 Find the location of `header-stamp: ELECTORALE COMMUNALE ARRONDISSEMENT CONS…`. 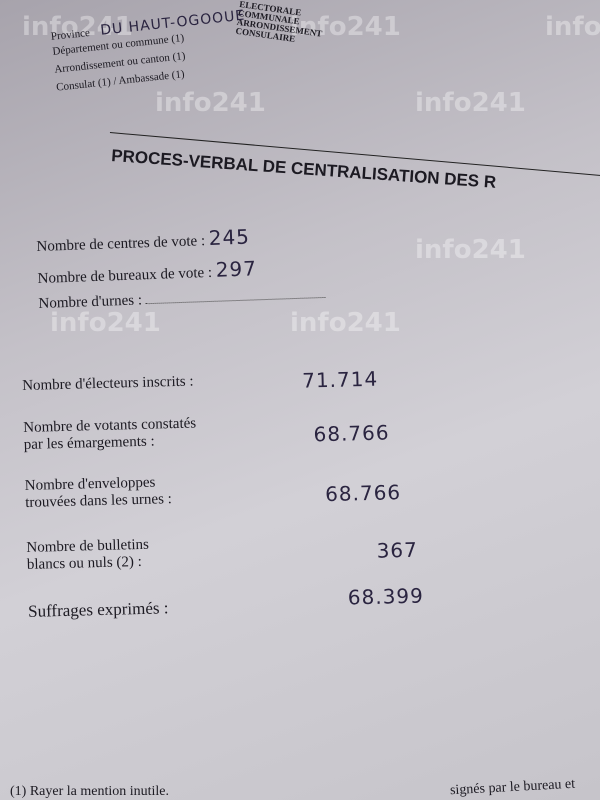

header-stamp: ELECTORALE COMMUNALE ARRONDISSEMENT CONS… is located at coordinates (278, 22).